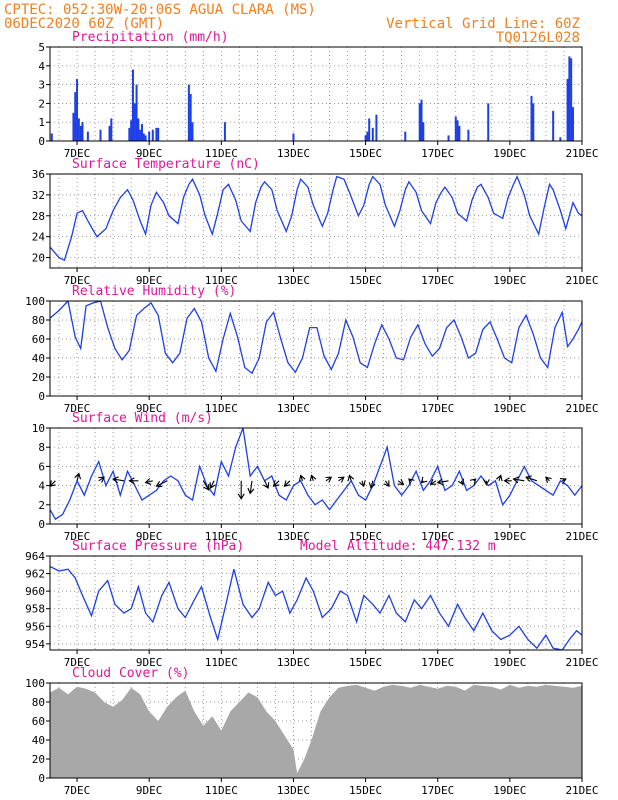 The width and height of the screenshot is (618, 800). What do you see at coordinates (150, 37) in the screenshot?
I see `panel-title: Precipitation (mm/h)` at bounding box center [150, 37].